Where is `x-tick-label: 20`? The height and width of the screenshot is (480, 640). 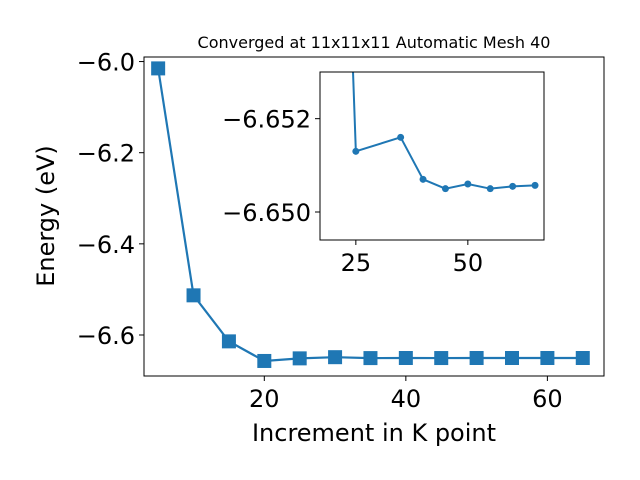
x-tick-label: 20 is located at coordinates (264, 399).